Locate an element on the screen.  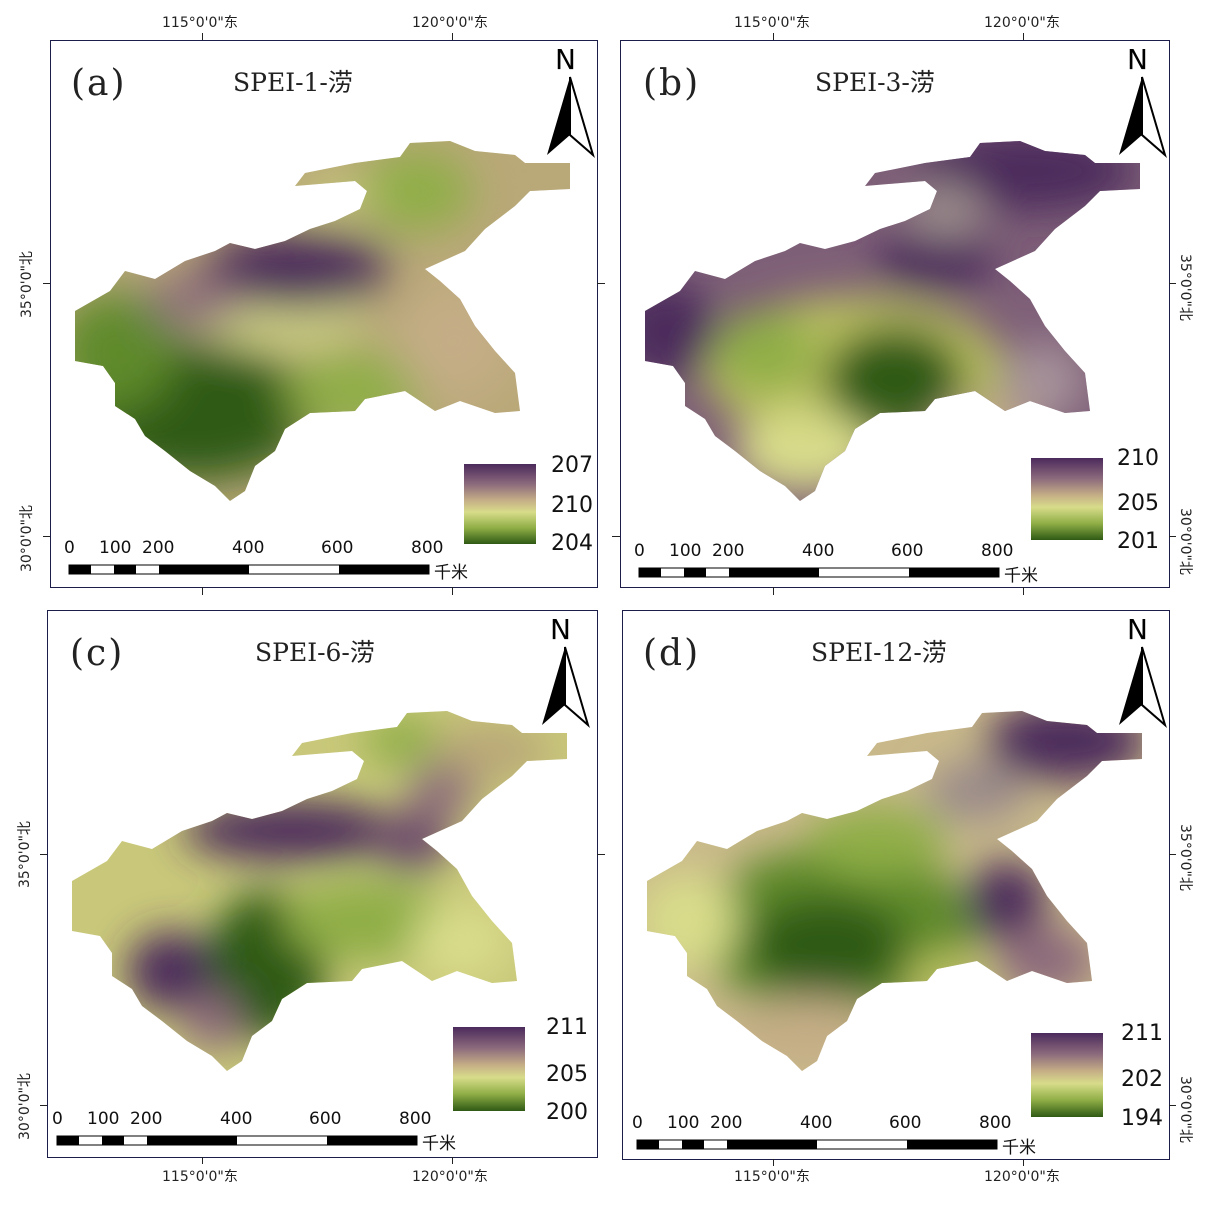
map-region-c is located at coordinates (319, 891).